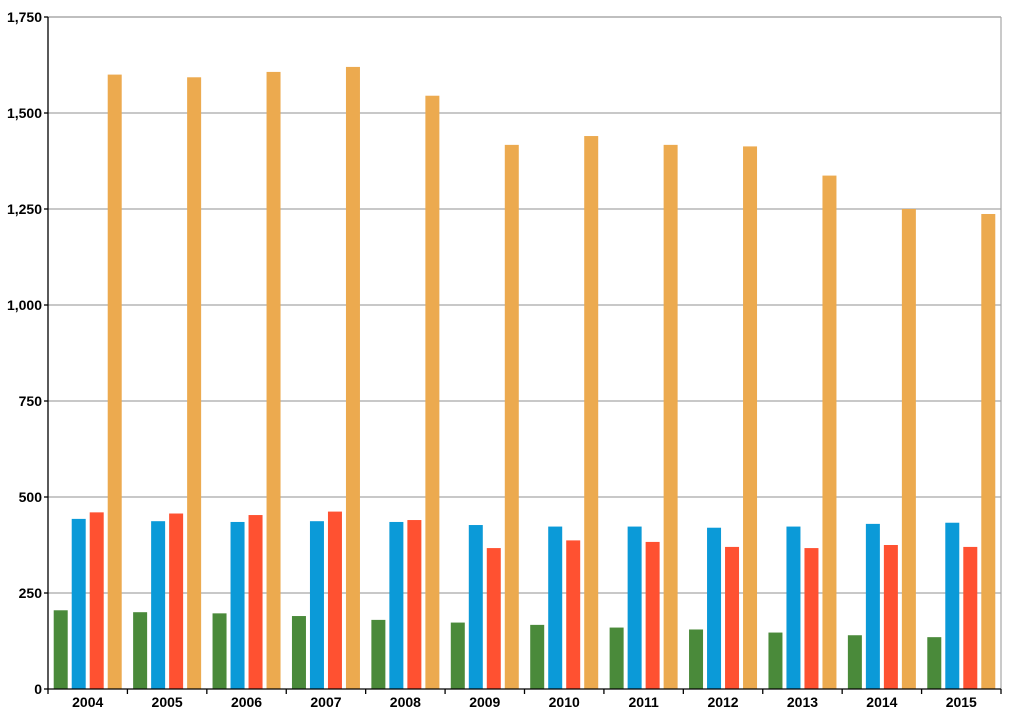 This screenshot has height=718, width=1016. What do you see at coordinates (38, 689) in the screenshot?
I see `y-tick-label: 0` at bounding box center [38, 689].